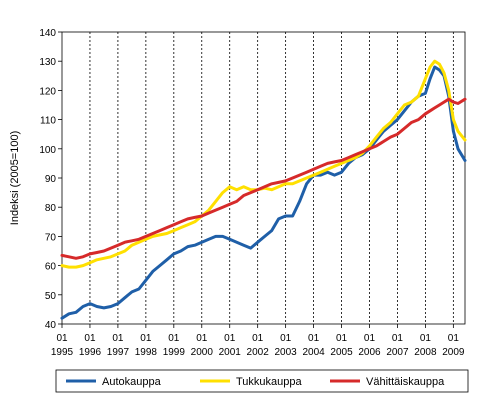 This screenshot has height=412, width=488. Describe the element at coordinates (47, 91) in the screenshot. I see `y-tick-label: 120` at that location.